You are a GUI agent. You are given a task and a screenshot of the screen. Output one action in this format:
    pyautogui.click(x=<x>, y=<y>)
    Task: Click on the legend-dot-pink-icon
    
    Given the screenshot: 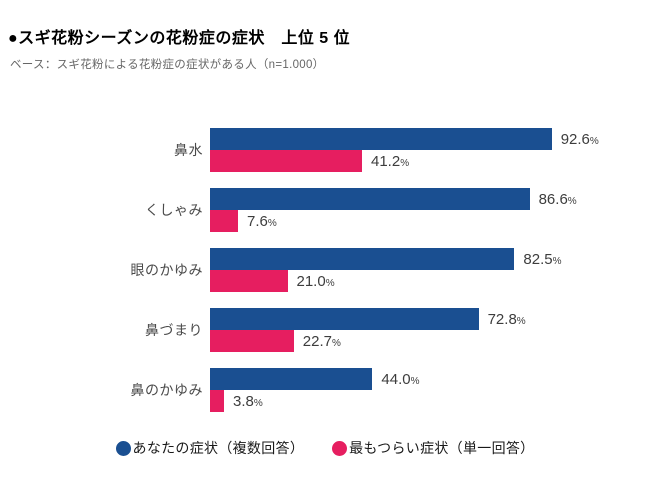 What is the action you would take?
    pyautogui.click(x=340, y=448)
    